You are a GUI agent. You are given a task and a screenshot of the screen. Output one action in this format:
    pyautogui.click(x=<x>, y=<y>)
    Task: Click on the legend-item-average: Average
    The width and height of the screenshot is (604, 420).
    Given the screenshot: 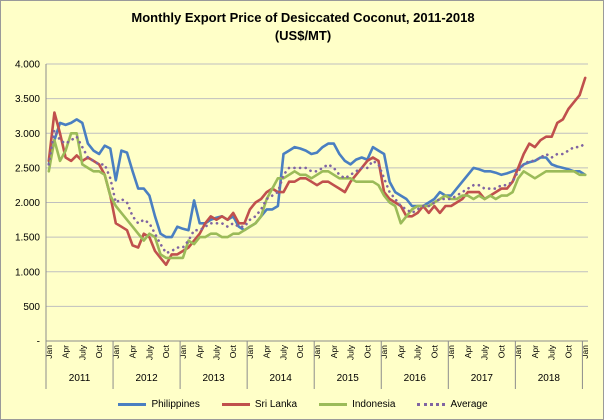 What is the action you would take?
    pyautogui.click(x=452, y=404)
    